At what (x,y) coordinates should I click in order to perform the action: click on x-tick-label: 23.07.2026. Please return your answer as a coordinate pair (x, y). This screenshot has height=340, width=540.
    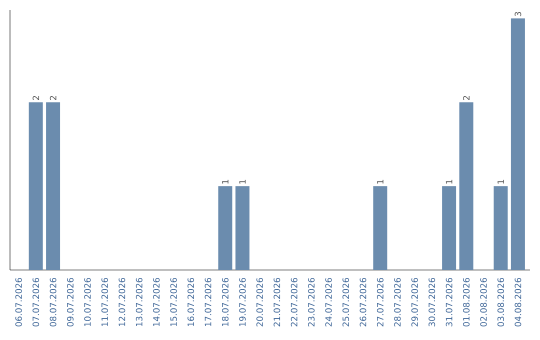
    Looking at the image, I should click on (311, 302).